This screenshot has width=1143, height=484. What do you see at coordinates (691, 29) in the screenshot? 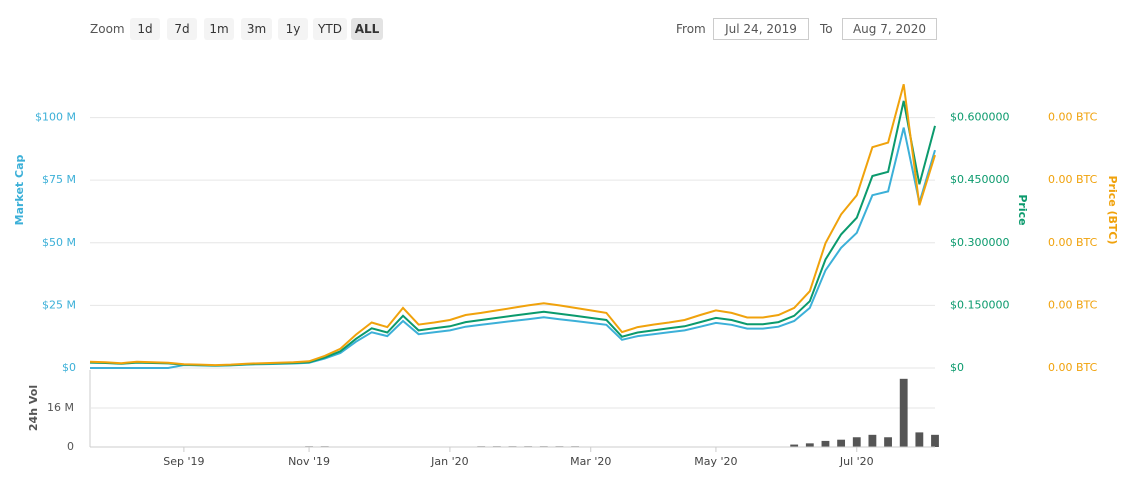
I see `from-label: From` at bounding box center [691, 29].